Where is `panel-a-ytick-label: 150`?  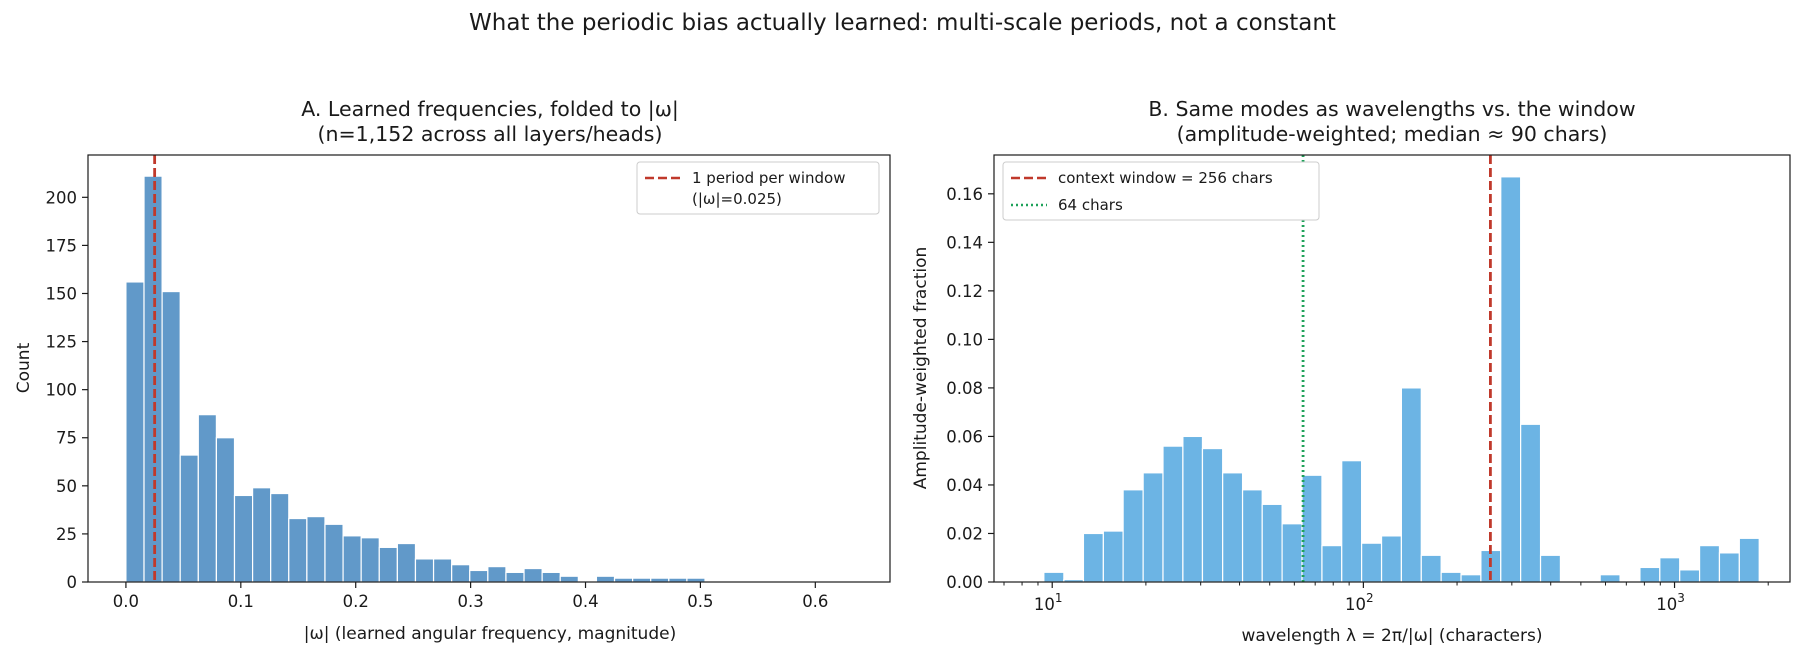 panel-a-ytick-label: 150 is located at coordinates (62, 293).